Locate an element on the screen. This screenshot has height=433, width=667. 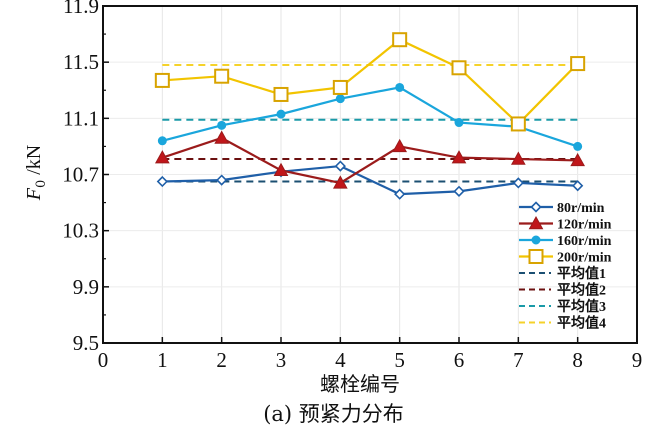
legend-label: 80r/min is located at coordinates (581, 208).